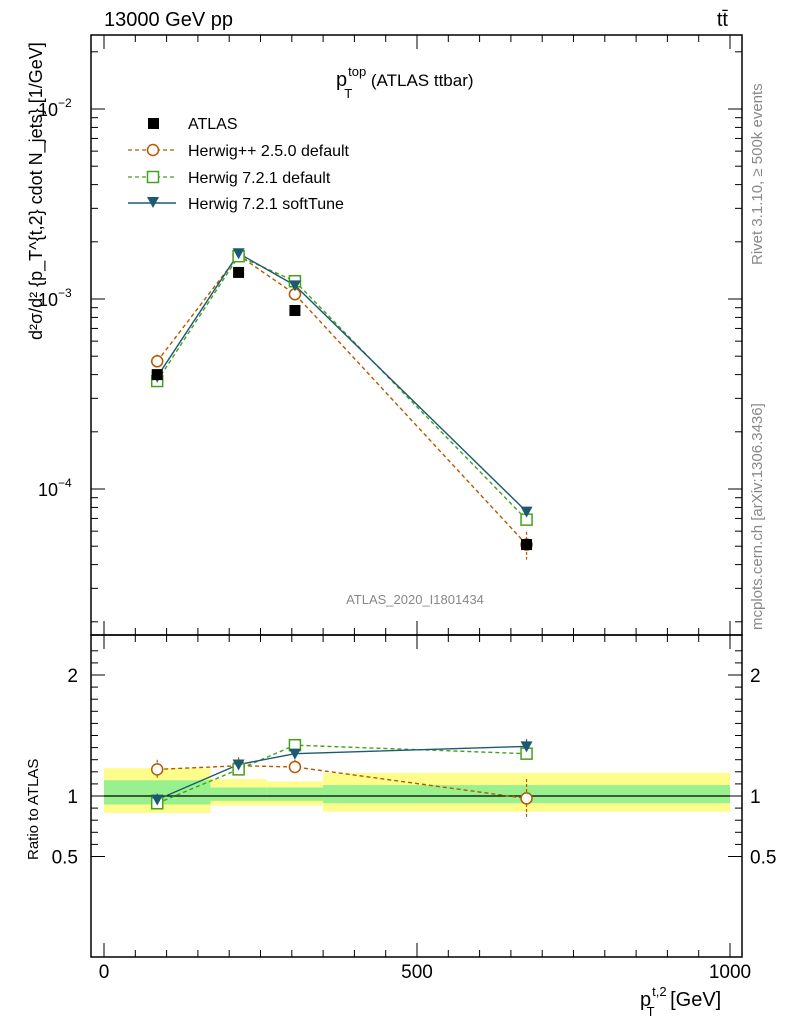  I want to click on title-suffix: (ATLAS ttbar), so click(419, 80).